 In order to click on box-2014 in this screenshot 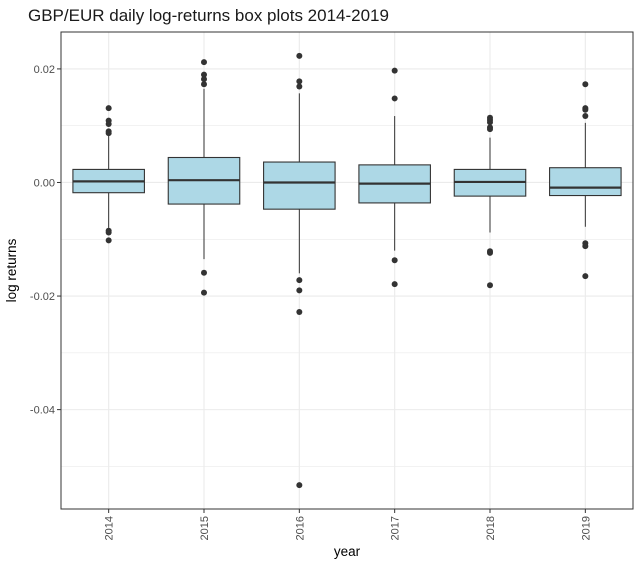, I will do `click(108, 174)`.